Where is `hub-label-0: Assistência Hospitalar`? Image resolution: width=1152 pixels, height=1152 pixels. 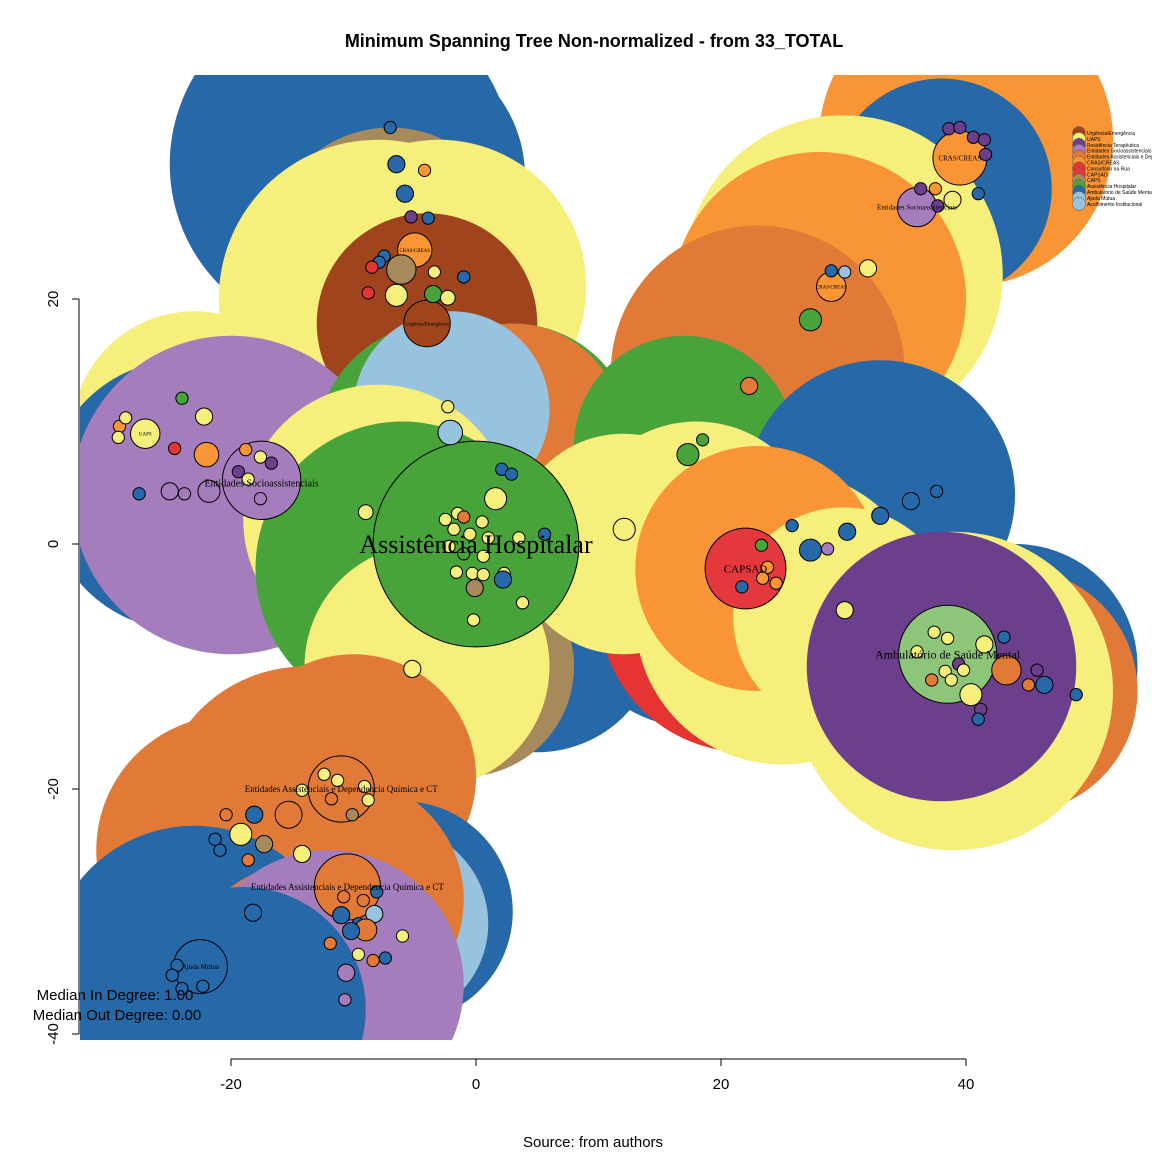 hub-label-0: Assistência Hospitalar is located at coordinates (476, 544).